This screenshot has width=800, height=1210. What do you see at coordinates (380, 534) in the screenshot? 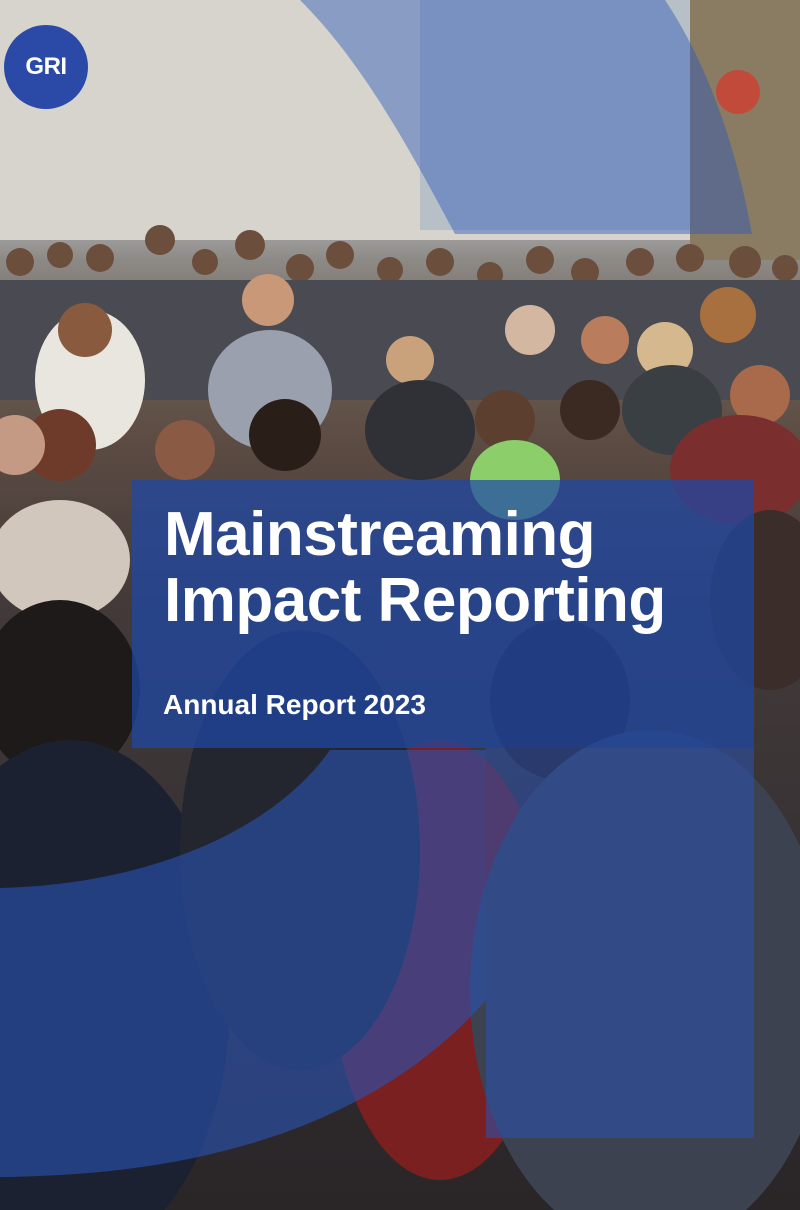
I see `report-title-line-1: Mainstreaming` at bounding box center [380, 534].